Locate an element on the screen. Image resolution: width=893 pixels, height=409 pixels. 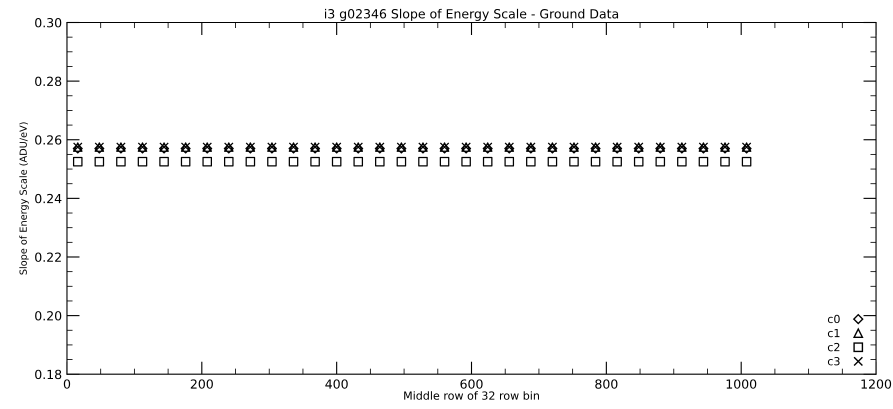
x-tick-label: 1200 is located at coordinates (877, 384).